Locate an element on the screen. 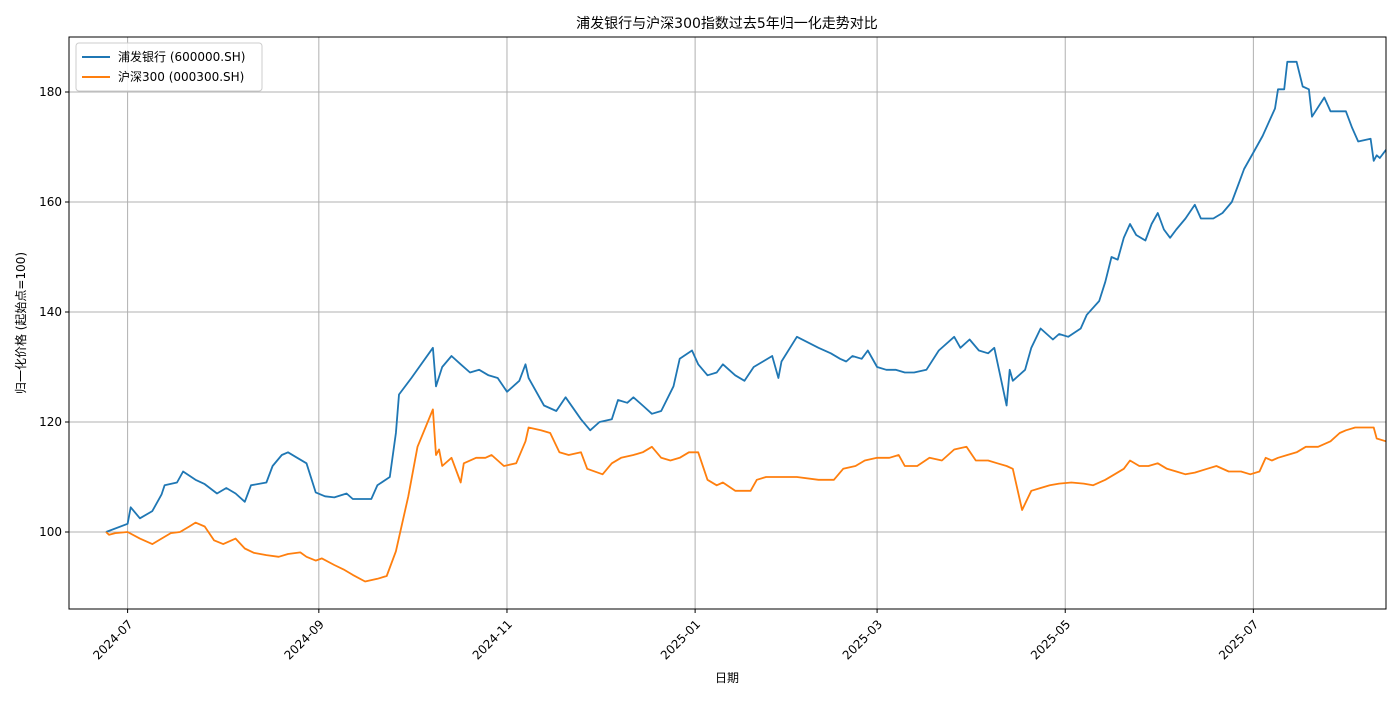  y-tick-label: 100 is located at coordinates (50, 532).